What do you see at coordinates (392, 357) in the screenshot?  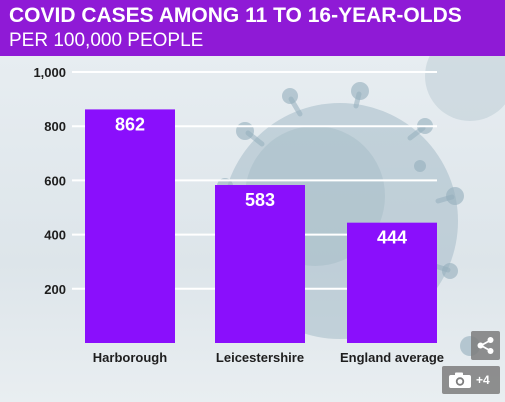 I see `category-label: England average` at bounding box center [392, 357].